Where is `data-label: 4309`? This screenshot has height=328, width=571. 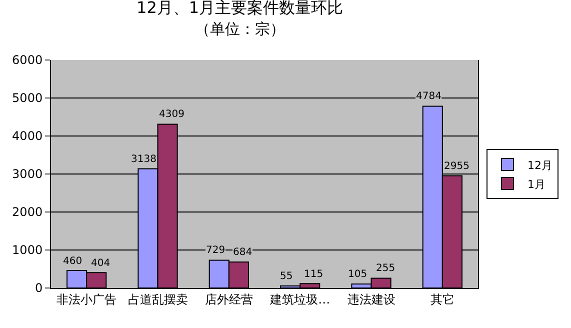
data-label: 4309 is located at coordinates (171, 114).